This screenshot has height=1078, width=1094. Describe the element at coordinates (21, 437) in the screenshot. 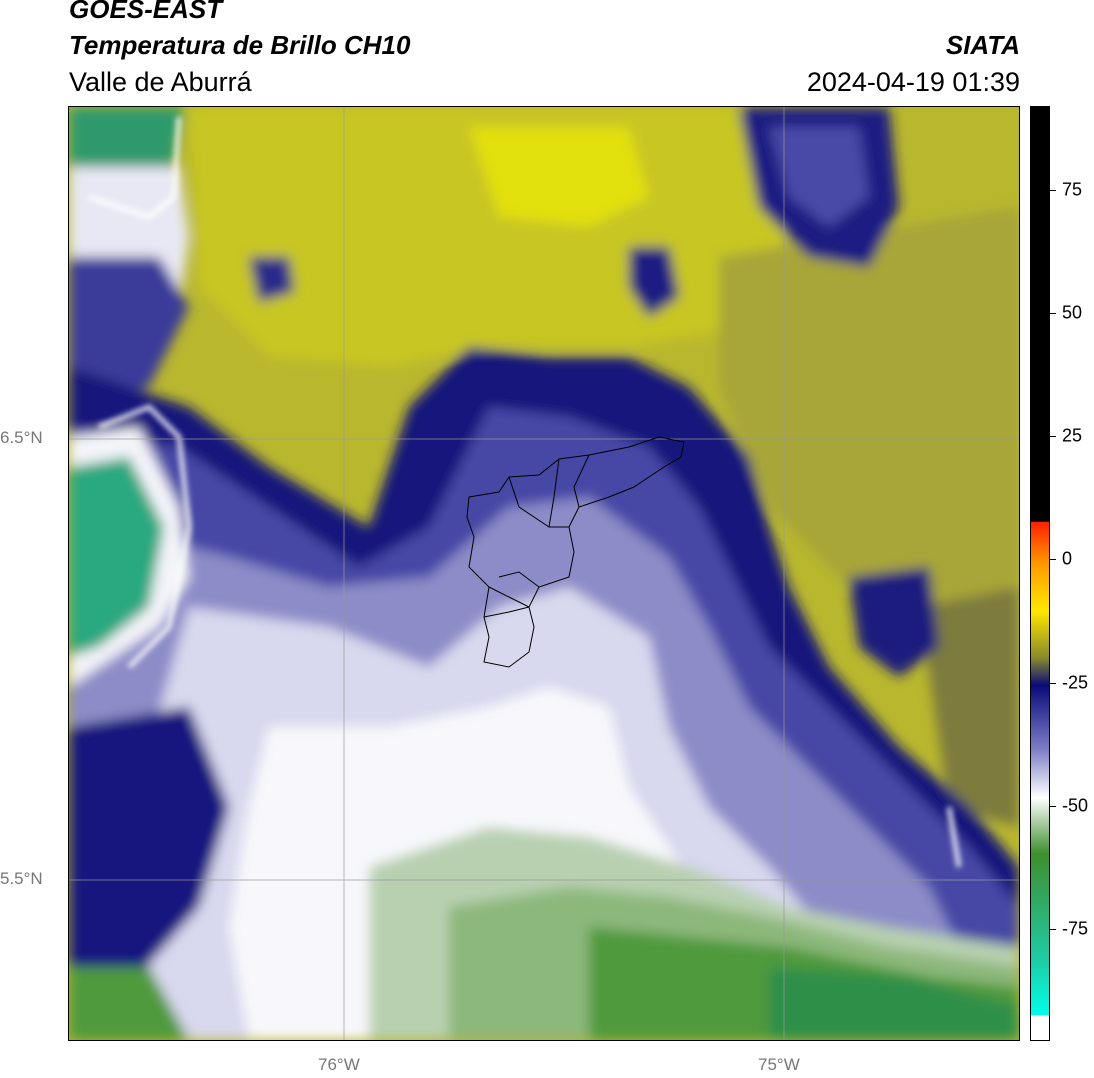

I see `lat-label-6.5: 6.5°N` at that location.